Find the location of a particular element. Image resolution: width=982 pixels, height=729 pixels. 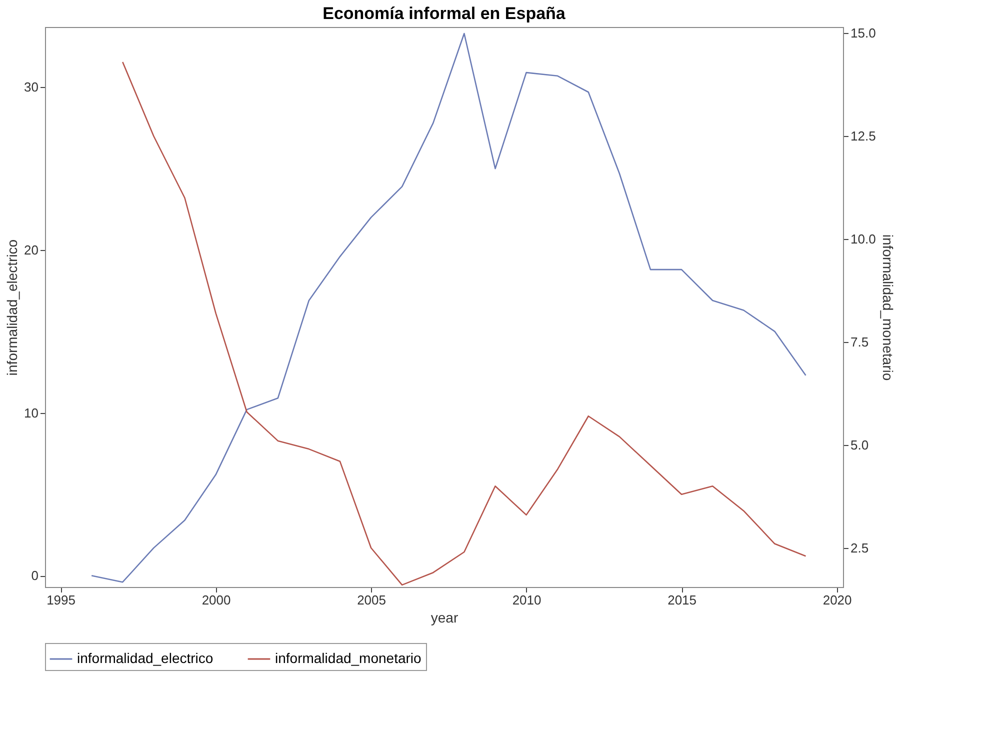

y2-tick-label: 15.0 is located at coordinates (863, 33).